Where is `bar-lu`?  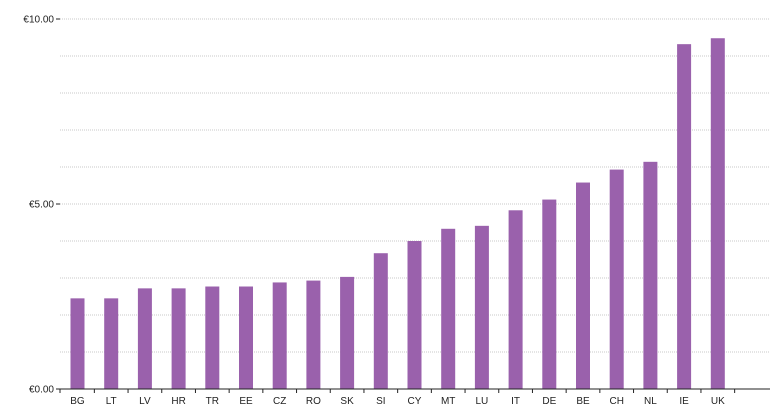
bar-lu is located at coordinates (481, 307).